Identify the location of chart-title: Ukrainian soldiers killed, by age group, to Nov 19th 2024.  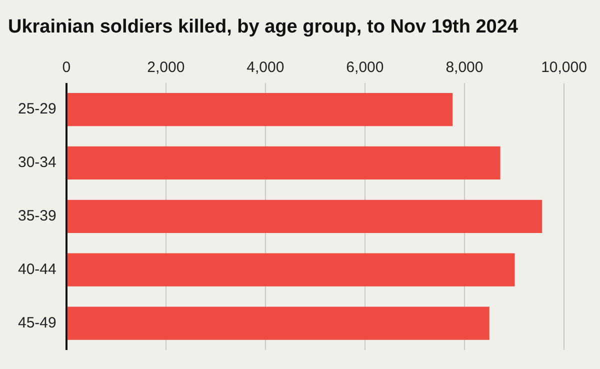
(263, 27).